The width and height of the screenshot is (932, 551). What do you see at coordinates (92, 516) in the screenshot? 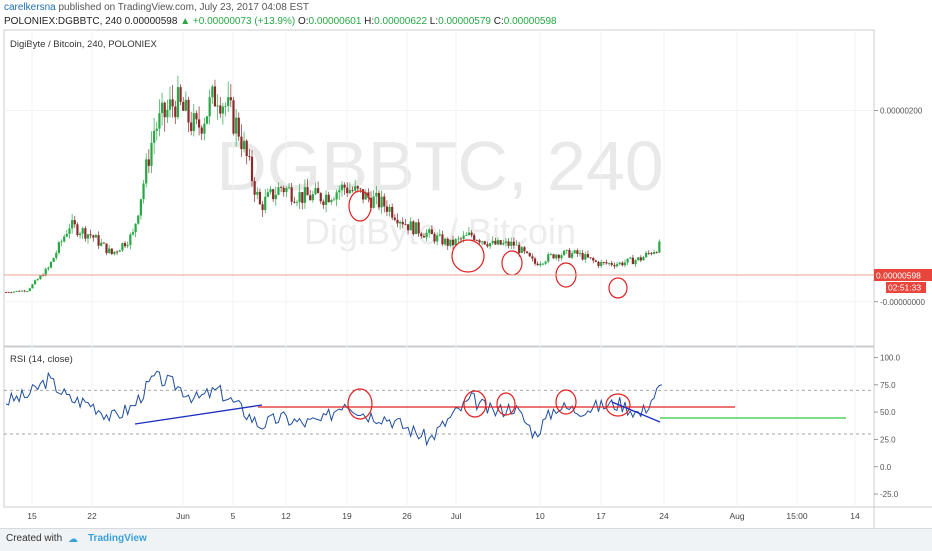
I see `time-tick-label: 22` at bounding box center [92, 516].